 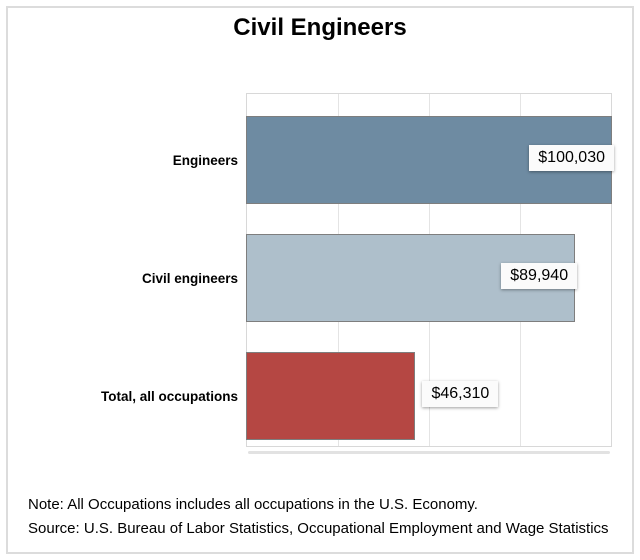 I want to click on value-label: $89,940, so click(x=539, y=276).